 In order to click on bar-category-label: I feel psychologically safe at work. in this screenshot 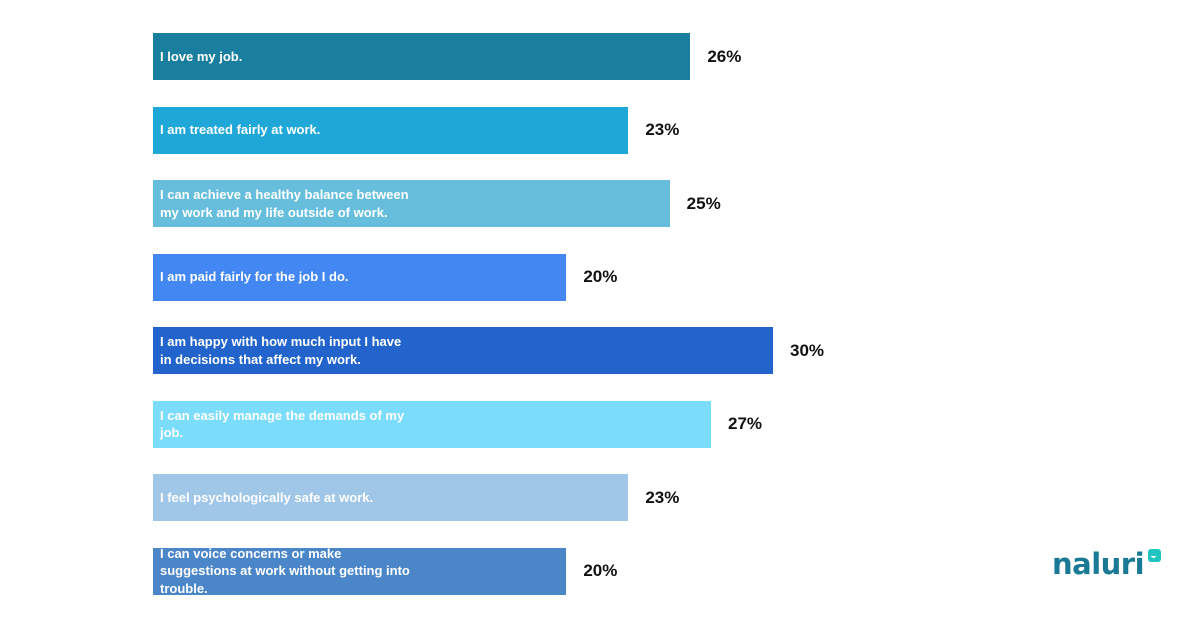, I will do `click(267, 497)`.